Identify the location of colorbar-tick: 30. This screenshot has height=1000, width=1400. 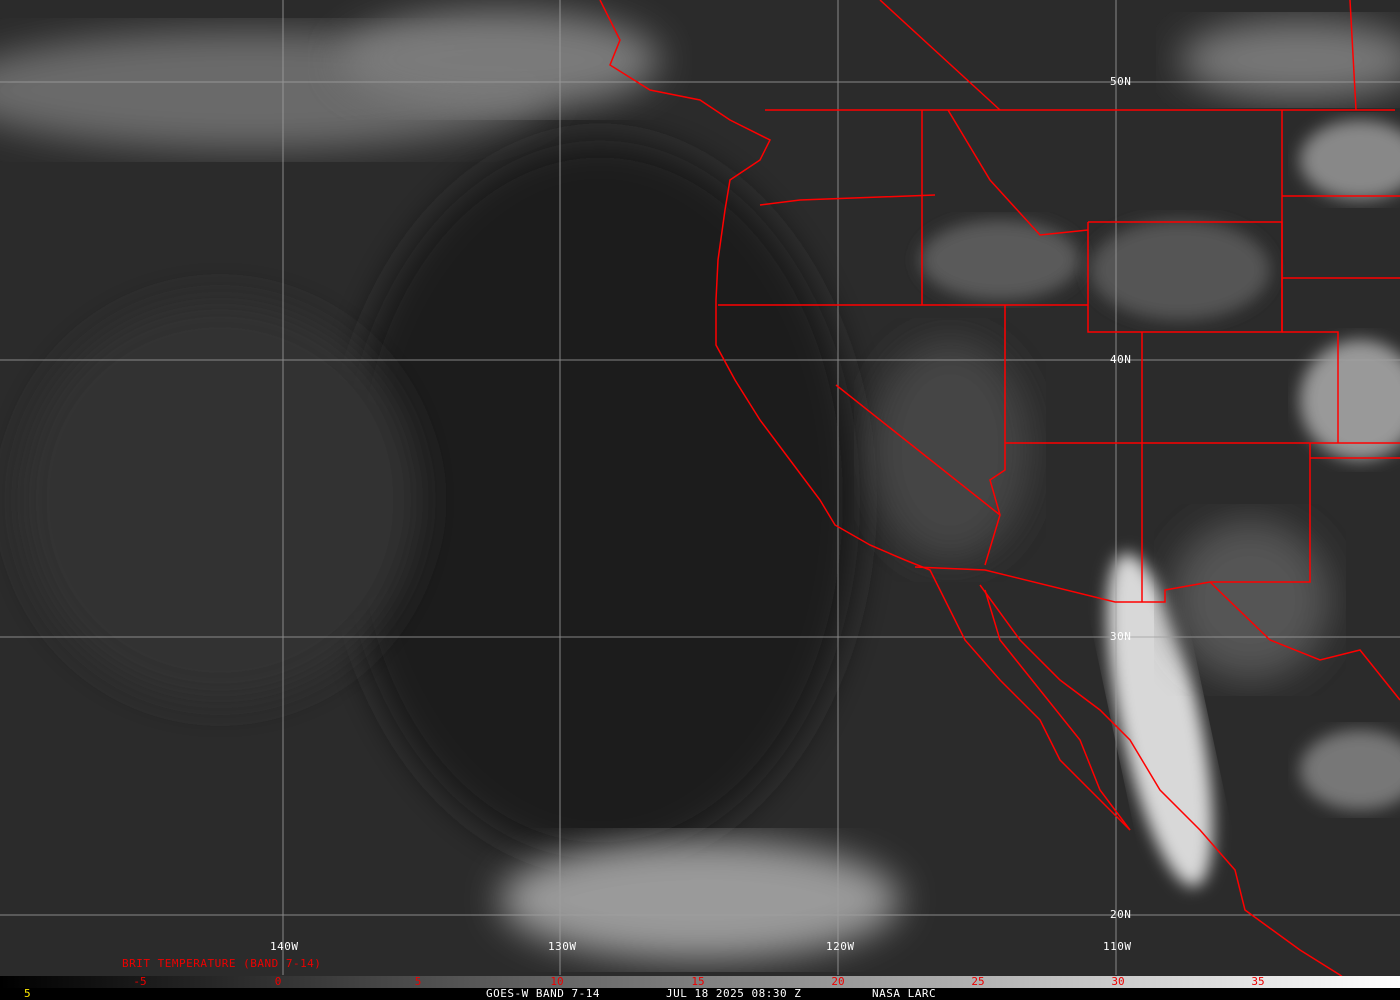
(1118, 981).